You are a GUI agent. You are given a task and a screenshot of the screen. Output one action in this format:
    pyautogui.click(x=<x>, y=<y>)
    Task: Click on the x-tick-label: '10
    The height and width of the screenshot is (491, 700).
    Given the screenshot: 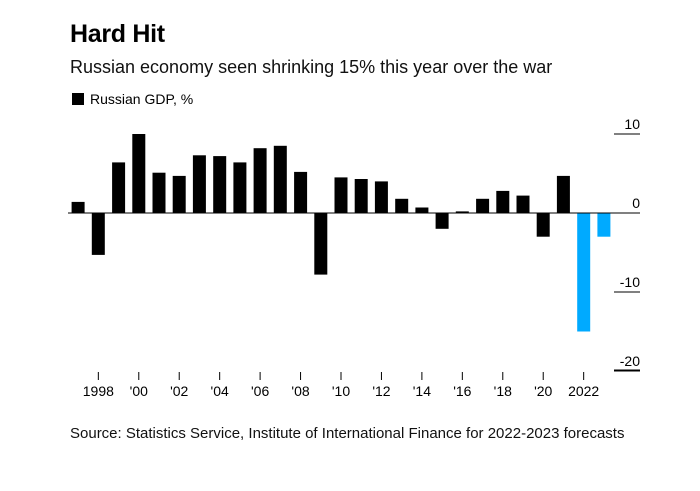 What is the action you would take?
    pyautogui.click(x=341, y=391)
    